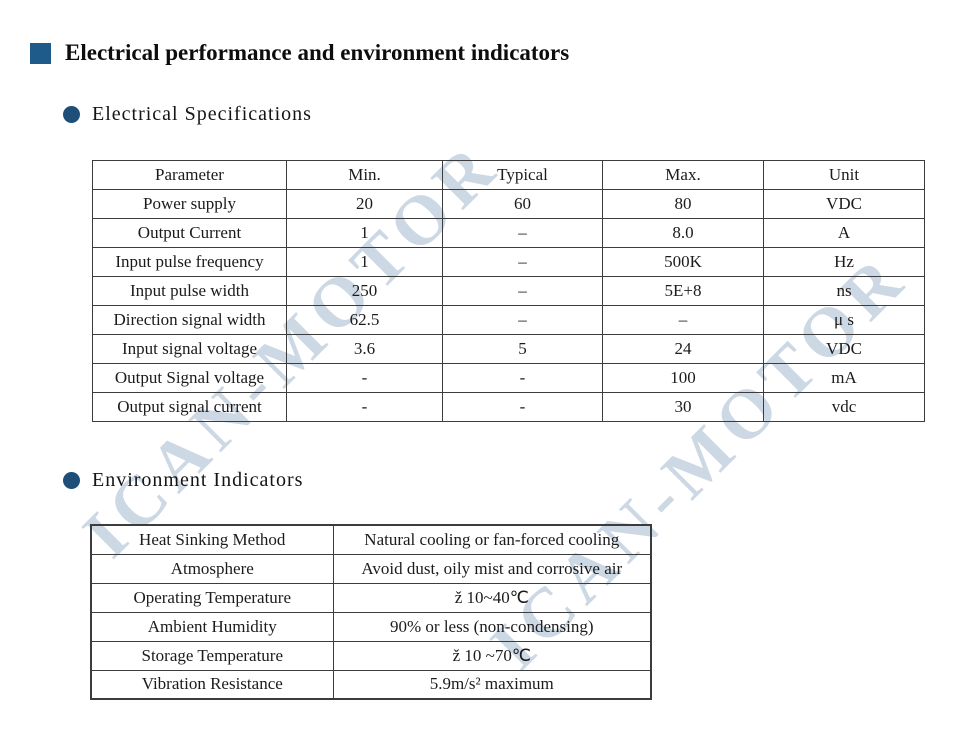 The height and width of the screenshot is (738, 960). What do you see at coordinates (522, 349) in the screenshot?
I see `spec-row-cell: 5` at bounding box center [522, 349].